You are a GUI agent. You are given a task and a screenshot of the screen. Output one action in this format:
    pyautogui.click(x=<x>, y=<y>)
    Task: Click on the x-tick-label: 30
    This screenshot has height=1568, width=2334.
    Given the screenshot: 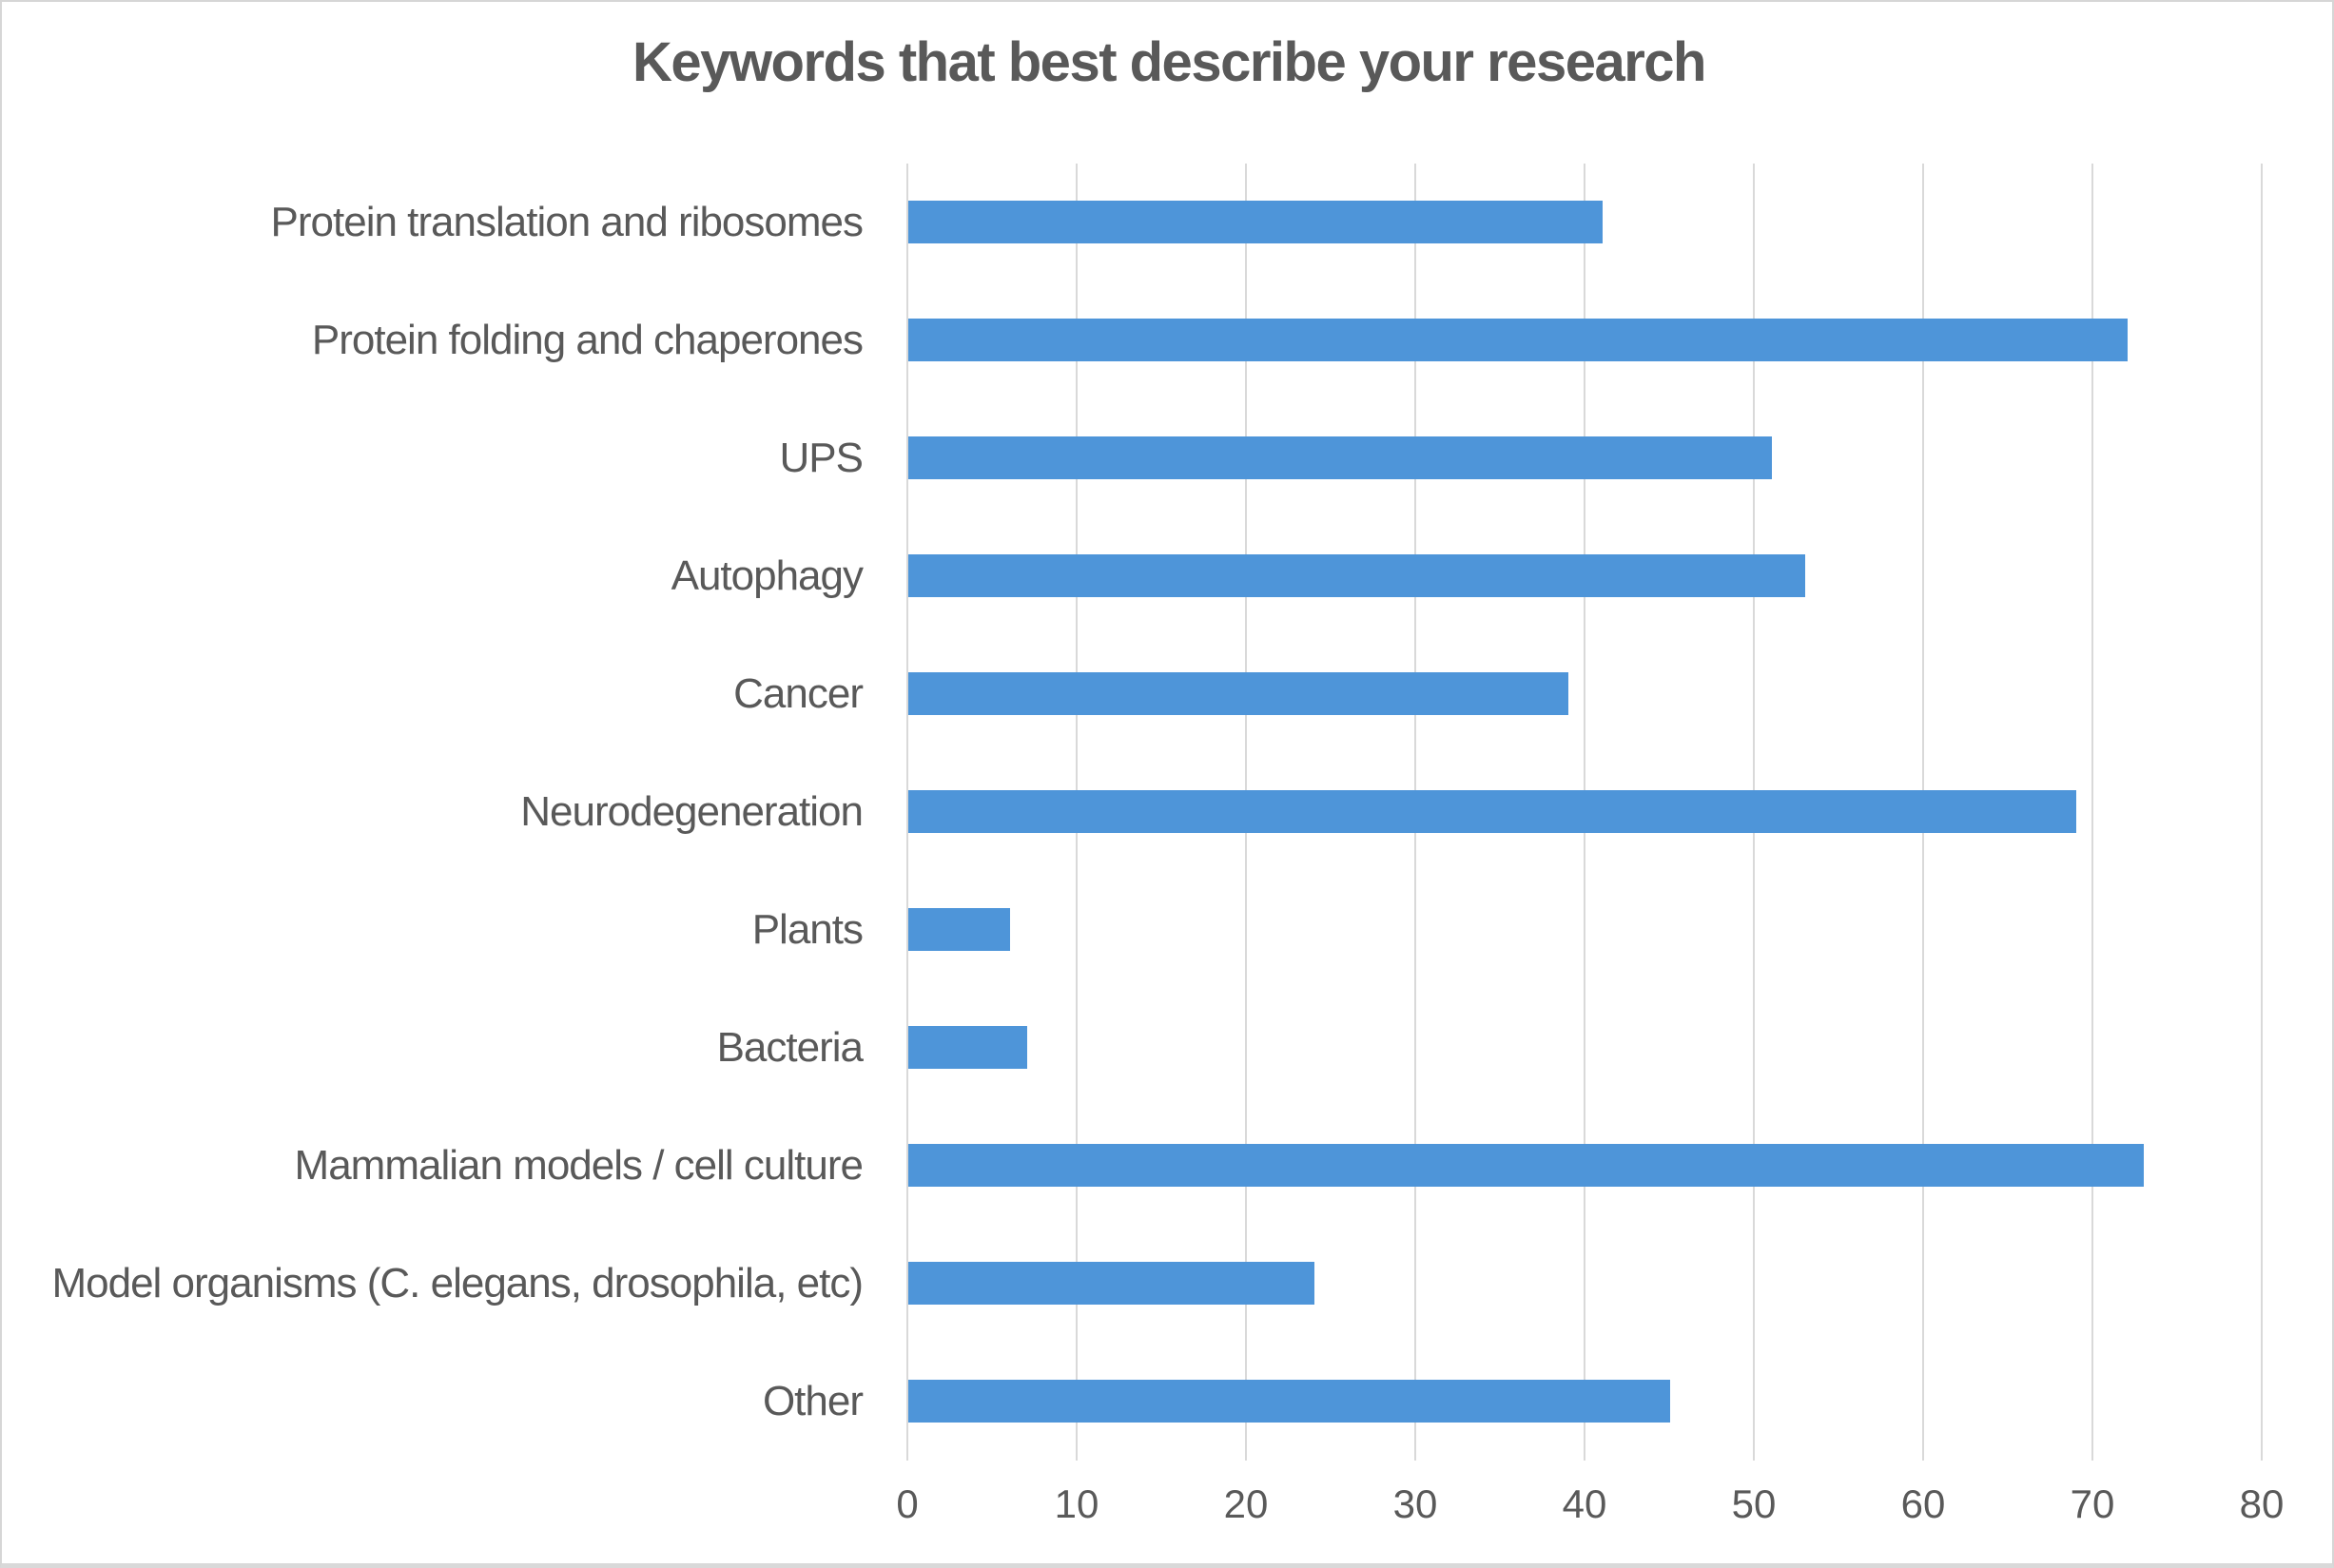 What is the action you would take?
    pyautogui.click(x=1415, y=1503)
    